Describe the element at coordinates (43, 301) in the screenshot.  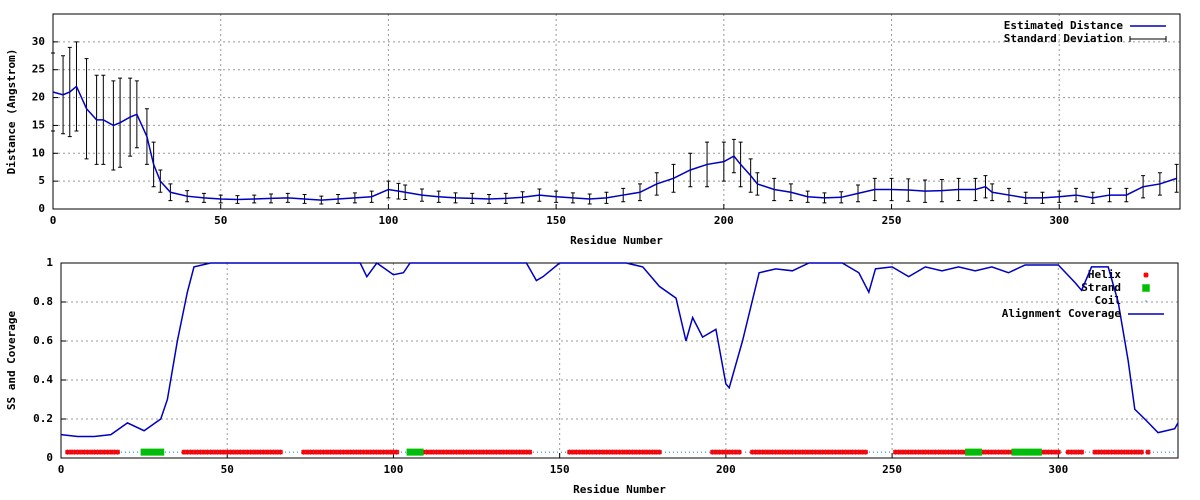
I see `y-tick-label: 0.8` at that location.